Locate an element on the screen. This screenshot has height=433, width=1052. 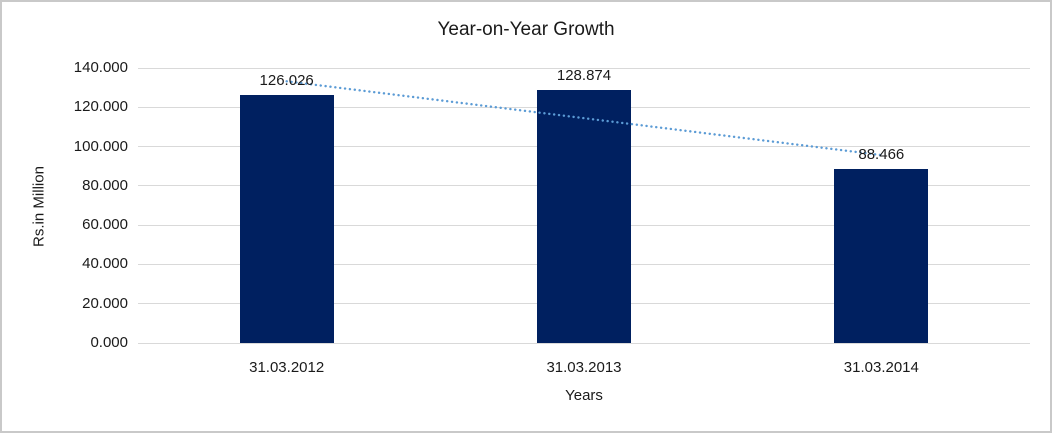
y-tick-label: 40.000 is located at coordinates (105, 264).